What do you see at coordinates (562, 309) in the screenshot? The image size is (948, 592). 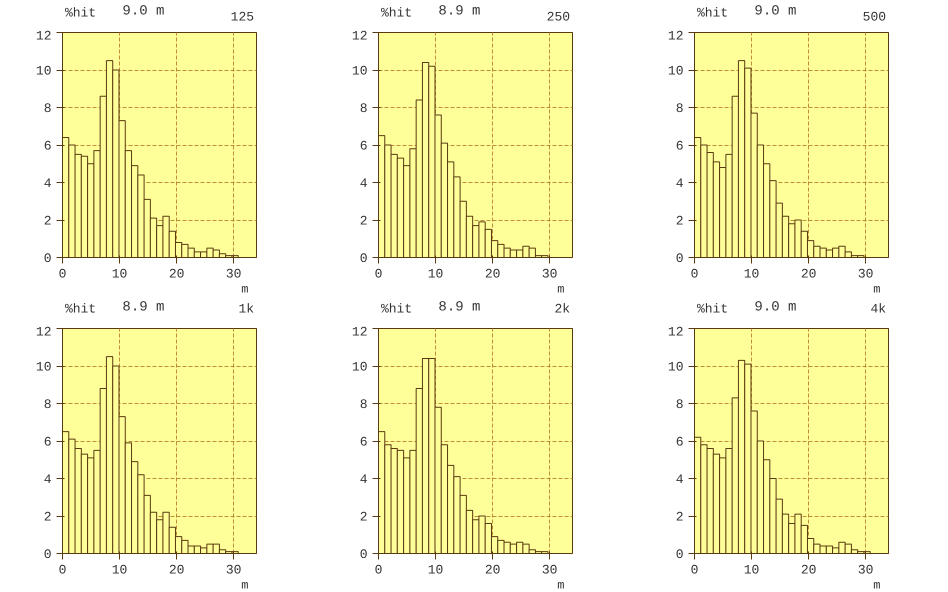 I see `chart-subtitle: 2k` at bounding box center [562, 309].